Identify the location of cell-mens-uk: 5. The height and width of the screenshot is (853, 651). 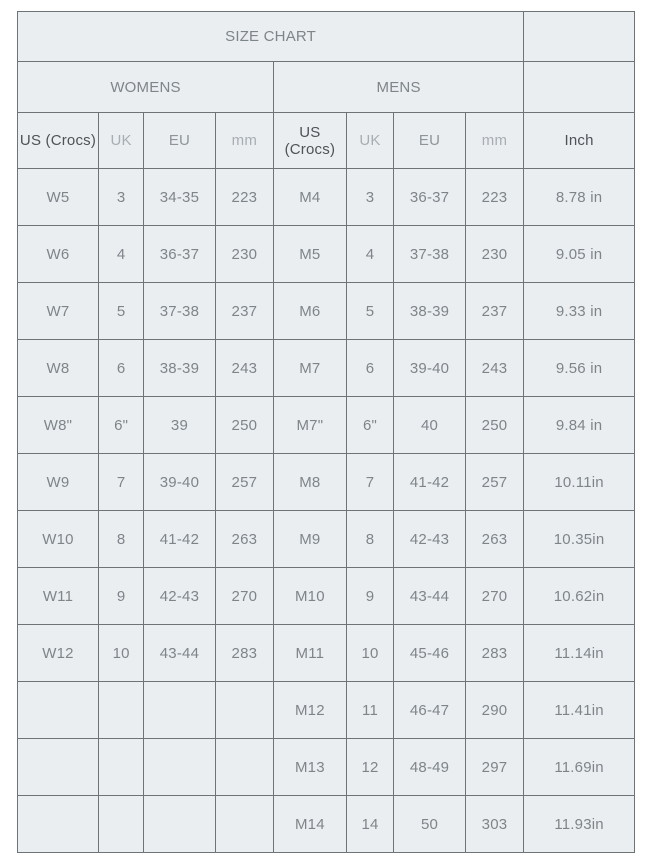
(370, 311).